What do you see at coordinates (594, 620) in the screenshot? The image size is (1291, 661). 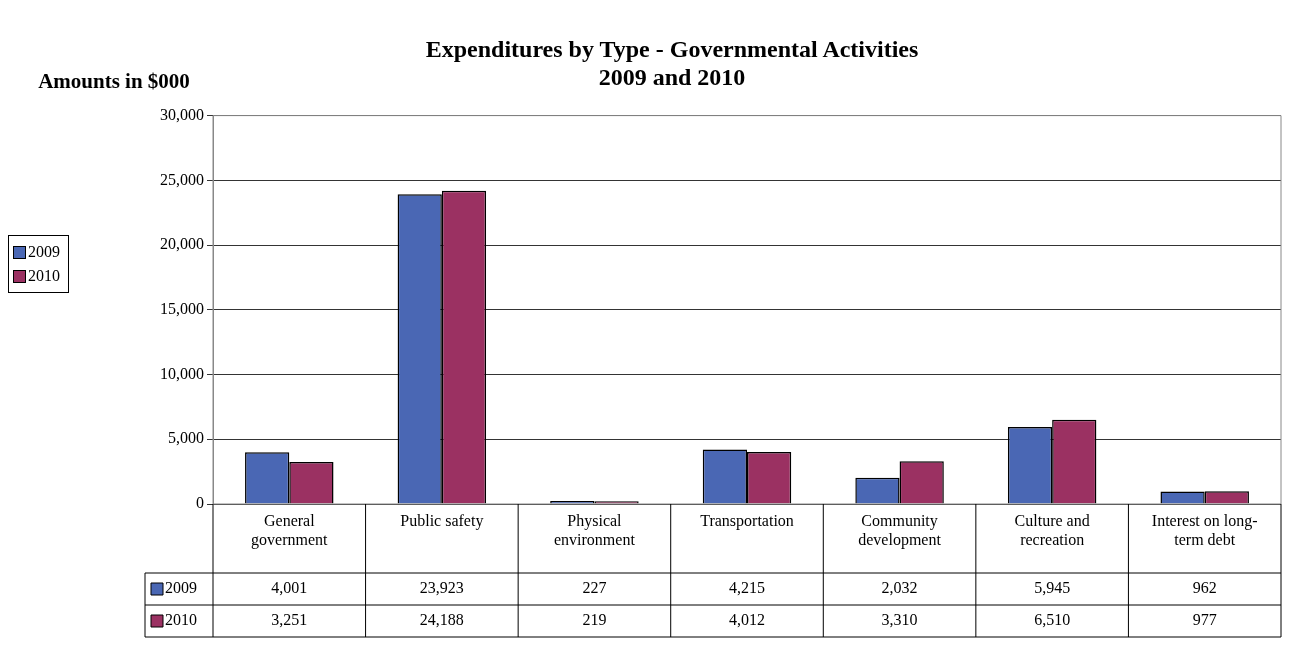 I see `data-label: 219` at bounding box center [594, 620].